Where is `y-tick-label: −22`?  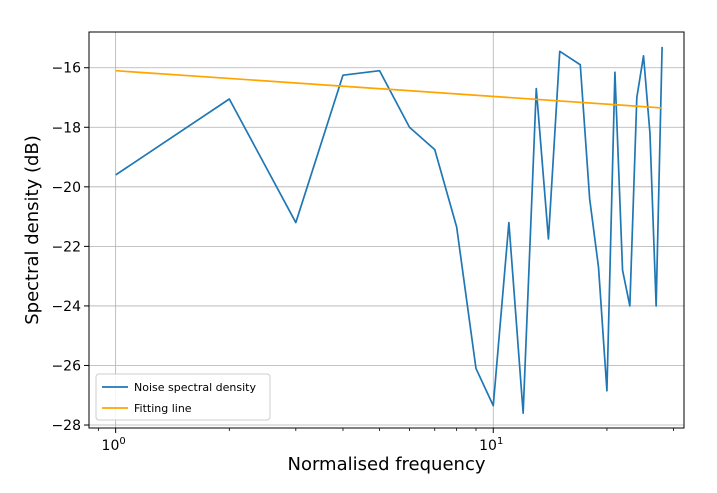
y-tick-label: −22 is located at coordinates (66, 247).